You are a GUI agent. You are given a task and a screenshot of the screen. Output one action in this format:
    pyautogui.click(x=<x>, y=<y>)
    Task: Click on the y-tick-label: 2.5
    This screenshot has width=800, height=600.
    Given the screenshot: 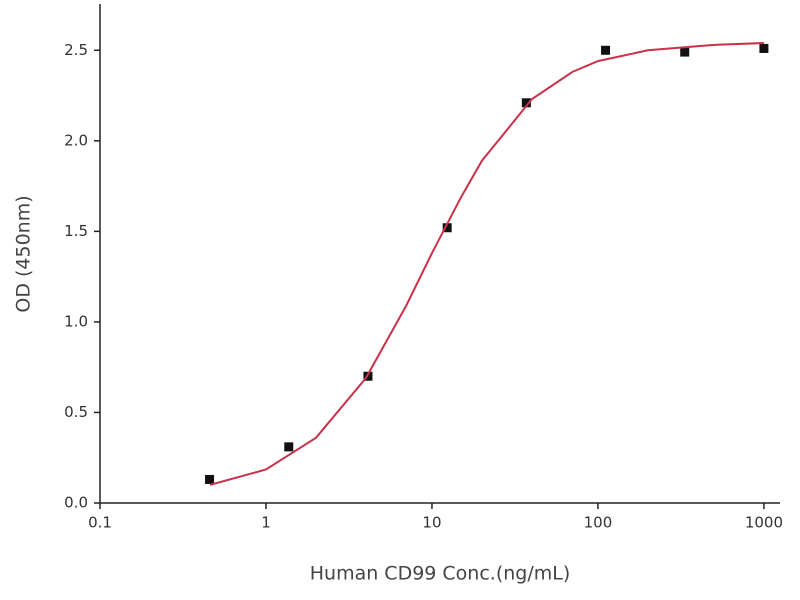 What is the action you would take?
    pyautogui.click(x=76, y=50)
    